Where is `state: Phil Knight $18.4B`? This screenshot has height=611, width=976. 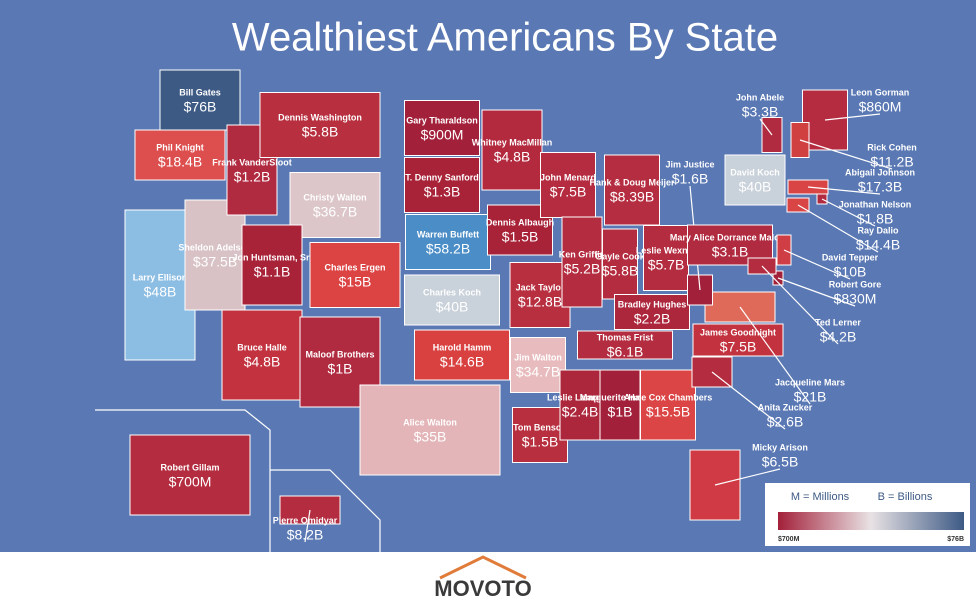
state: Phil Knight $18.4B is located at coordinates (180, 155).